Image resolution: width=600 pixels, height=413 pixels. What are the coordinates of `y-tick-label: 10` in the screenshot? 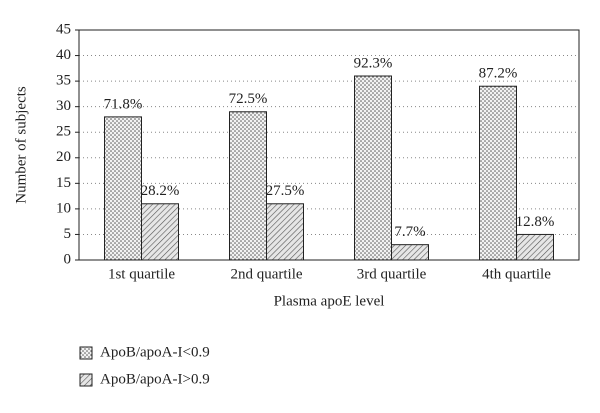 It's located at (63, 208).